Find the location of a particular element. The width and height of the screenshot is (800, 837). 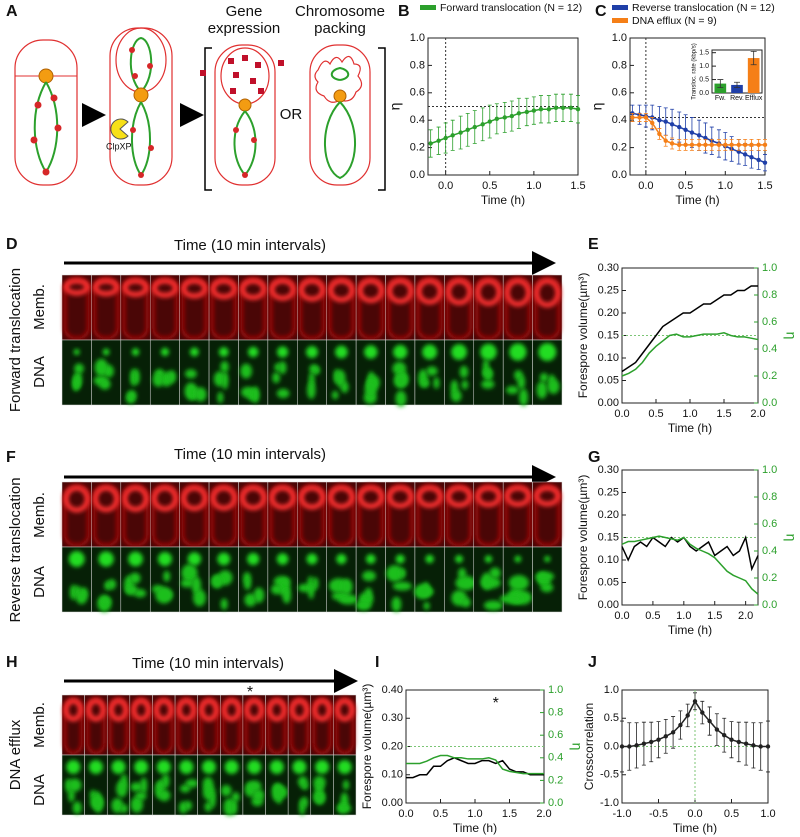

y-tick-label: 0.6 is located at coordinates (619, 93).